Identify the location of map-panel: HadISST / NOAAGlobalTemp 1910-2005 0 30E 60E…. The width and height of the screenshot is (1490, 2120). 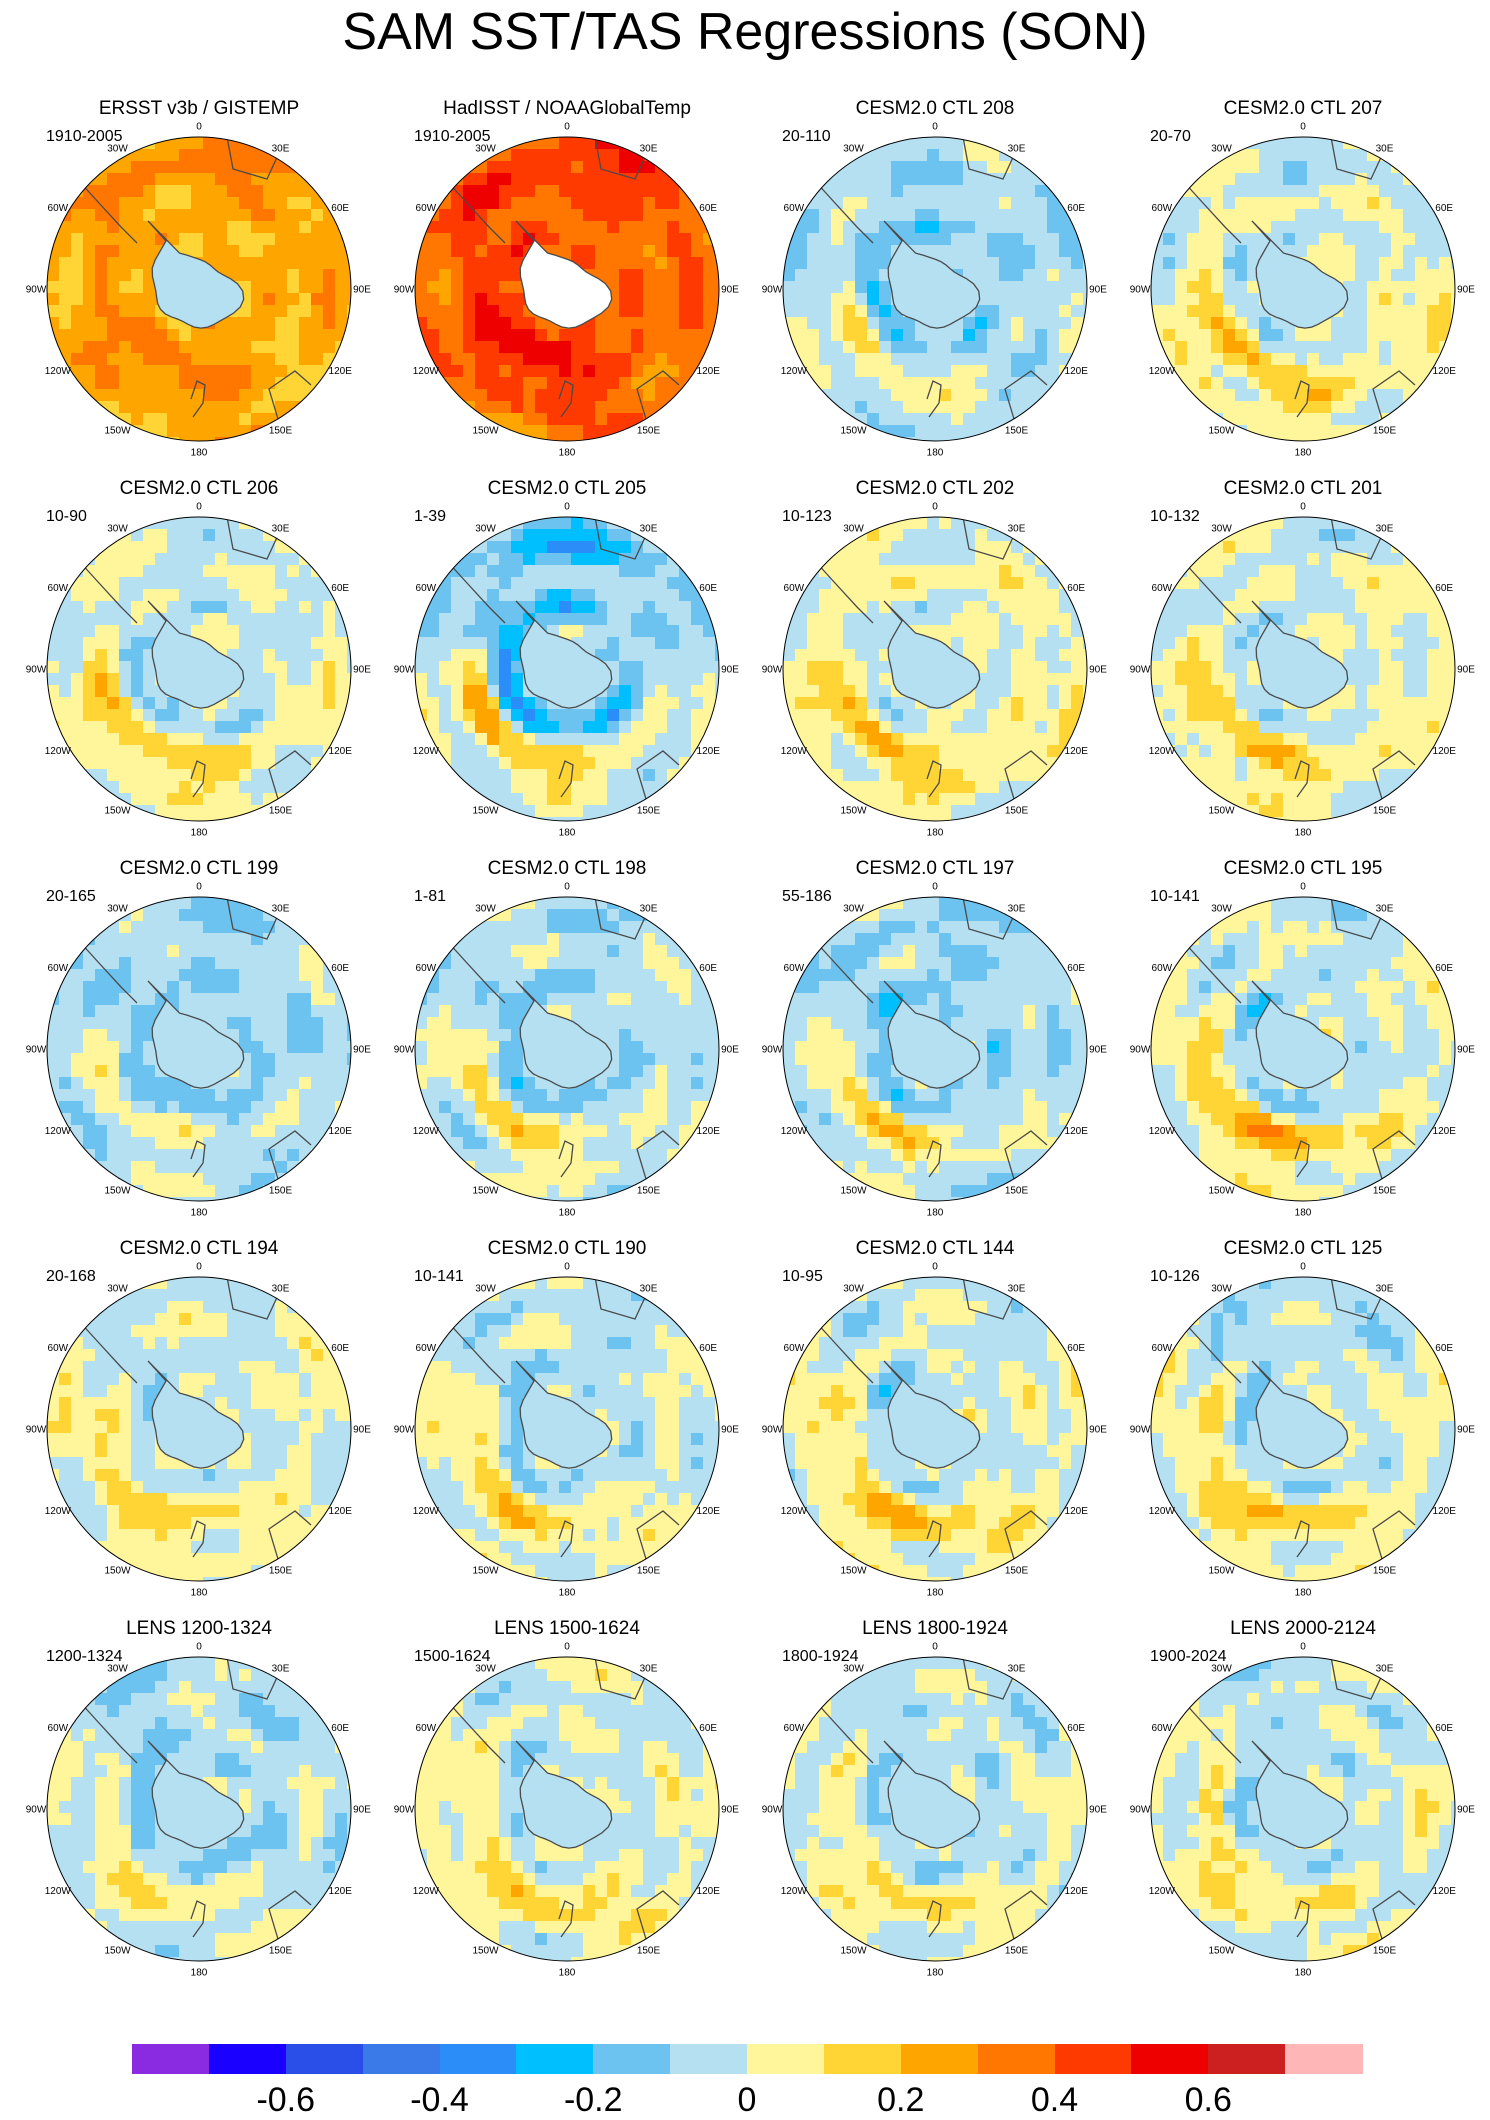
(567, 285).